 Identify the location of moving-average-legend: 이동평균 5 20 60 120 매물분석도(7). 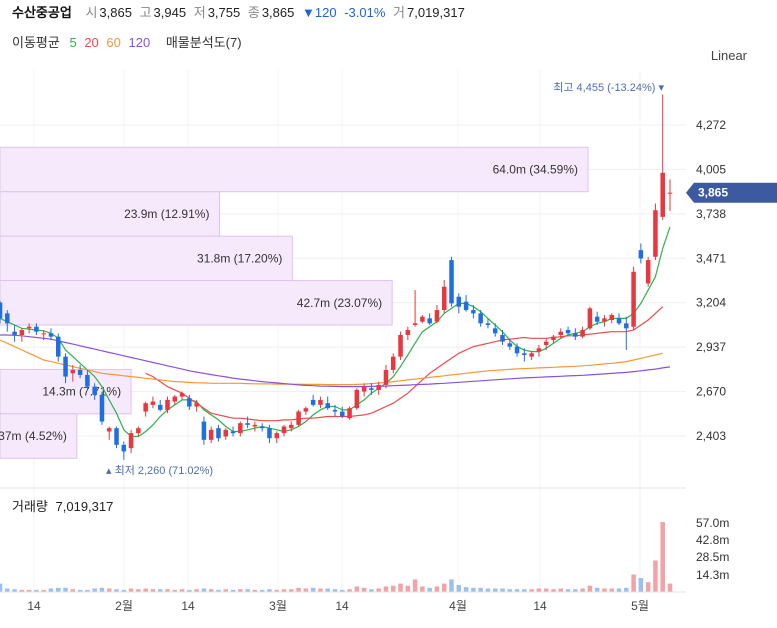
(129, 41).